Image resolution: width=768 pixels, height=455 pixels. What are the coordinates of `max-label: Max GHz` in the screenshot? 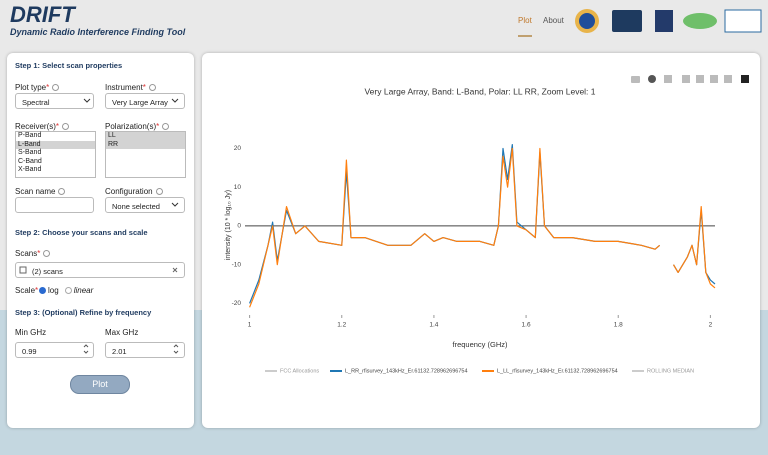 It's located at (122, 332).